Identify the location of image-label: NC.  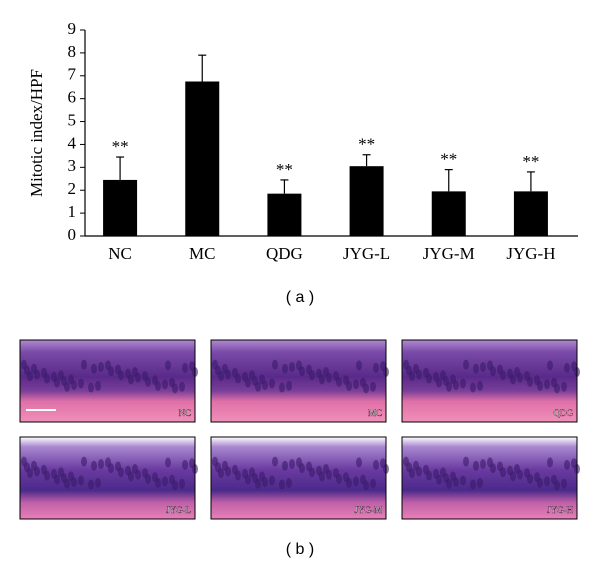
(184, 413).